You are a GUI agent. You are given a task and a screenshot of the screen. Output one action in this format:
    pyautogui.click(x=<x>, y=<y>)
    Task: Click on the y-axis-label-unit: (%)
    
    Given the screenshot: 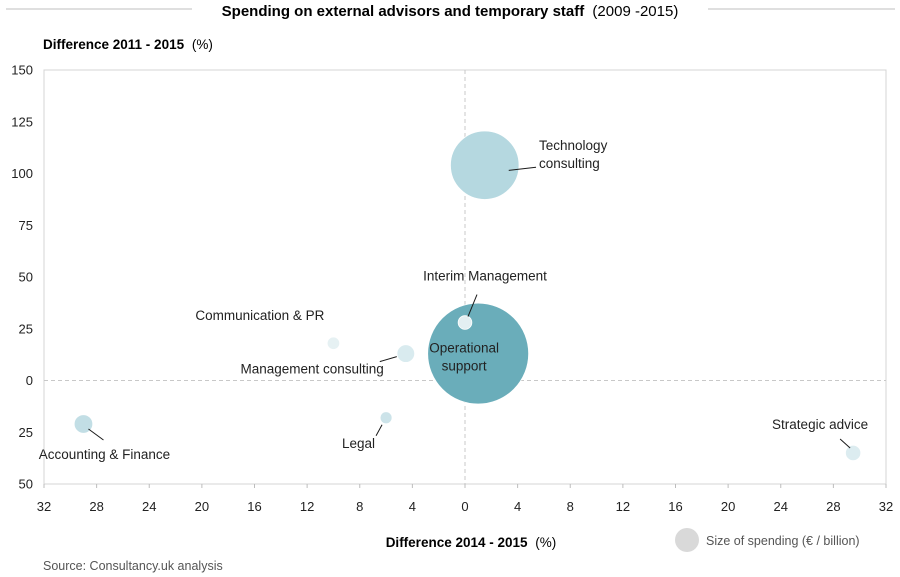 What is the action you would take?
    pyautogui.click(x=202, y=44)
    